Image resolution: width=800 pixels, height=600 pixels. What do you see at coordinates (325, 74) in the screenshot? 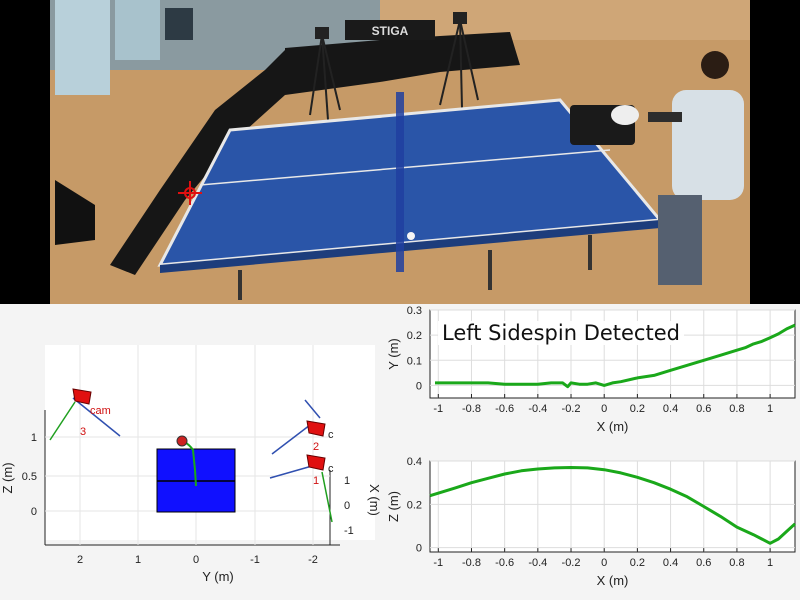
I see `tripod-left` at bounding box center [325, 74].